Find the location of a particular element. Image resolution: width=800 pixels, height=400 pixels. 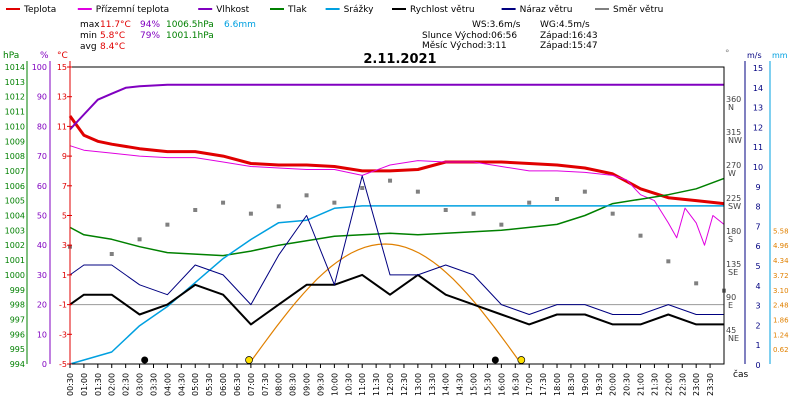

time-tick-label: 12:00 is located at coordinates (390, 384).